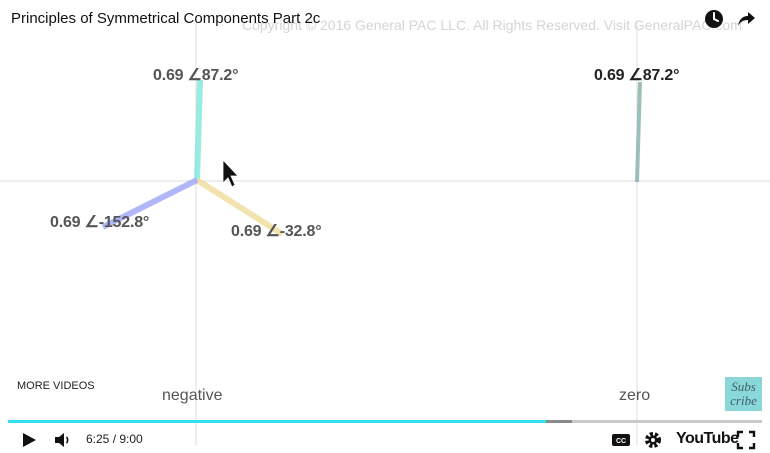 Image resolution: width=770 pixels, height=453 pixels. What do you see at coordinates (29, 440) in the screenshot?
I see `play-icon` at bounding box center [29, 440].